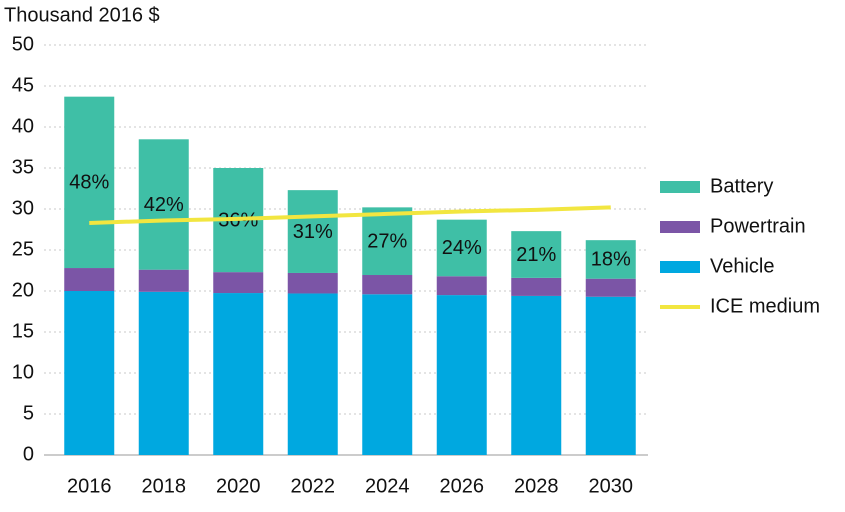 Image resolution: width=845 pixels, height=512 pixels. Describe the element at coordinates (23, 85) in the screenshot. I see `y-tick-label: 45` at that location.